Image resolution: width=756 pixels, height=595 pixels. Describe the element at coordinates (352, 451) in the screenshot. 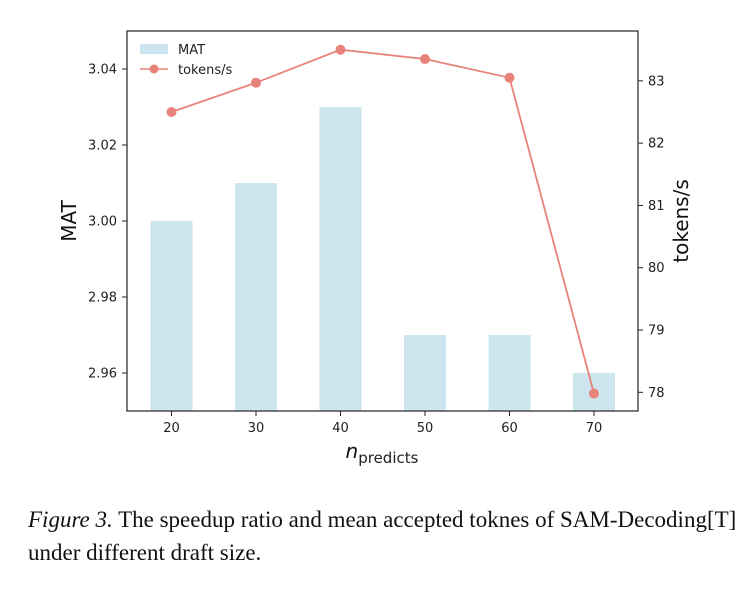

I see `x-axis-label-base: n` at that location.